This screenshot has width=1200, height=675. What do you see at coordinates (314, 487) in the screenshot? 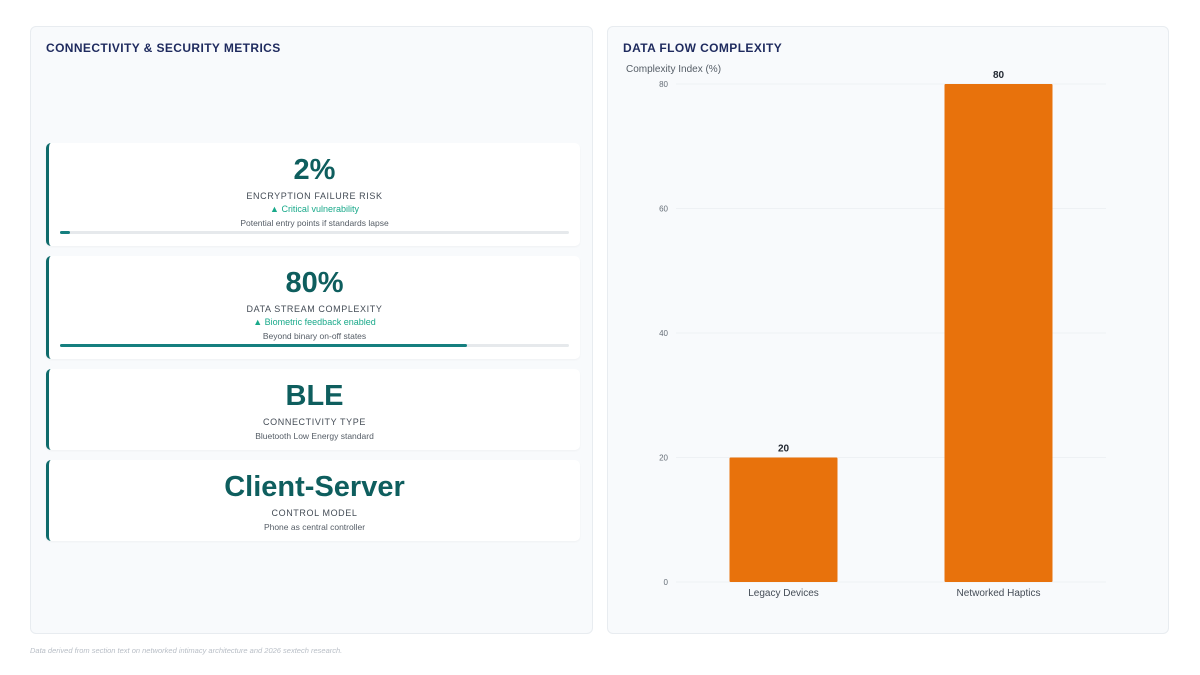
I see `kpi-value: Client-Server` at bounding box center [314, 487].